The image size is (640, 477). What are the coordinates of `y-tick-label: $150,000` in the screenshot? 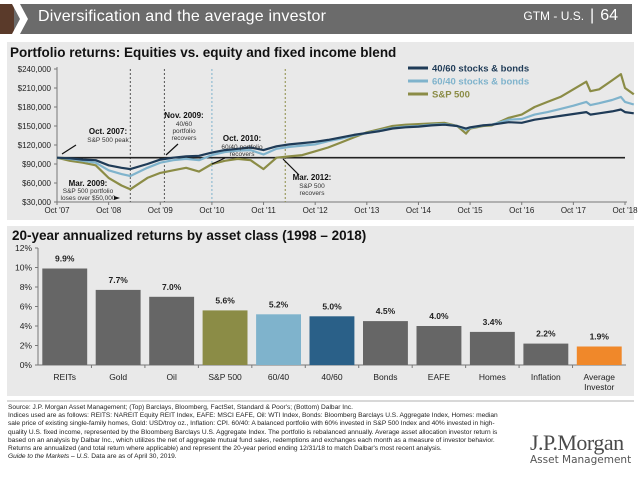 It's located at (35, 126).